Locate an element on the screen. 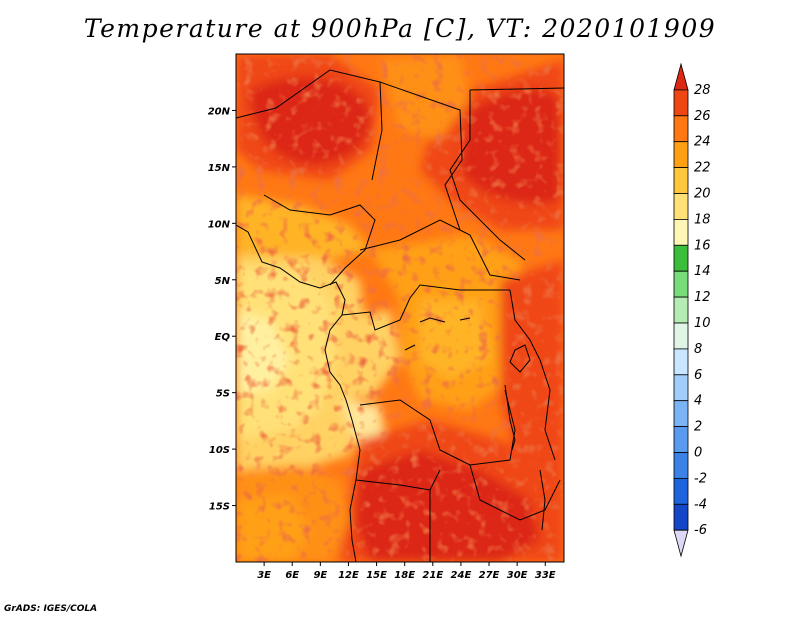 The height and width of the screenshot is (618, 800). colorbar-label: 22 is located at coordinates (702, 168).